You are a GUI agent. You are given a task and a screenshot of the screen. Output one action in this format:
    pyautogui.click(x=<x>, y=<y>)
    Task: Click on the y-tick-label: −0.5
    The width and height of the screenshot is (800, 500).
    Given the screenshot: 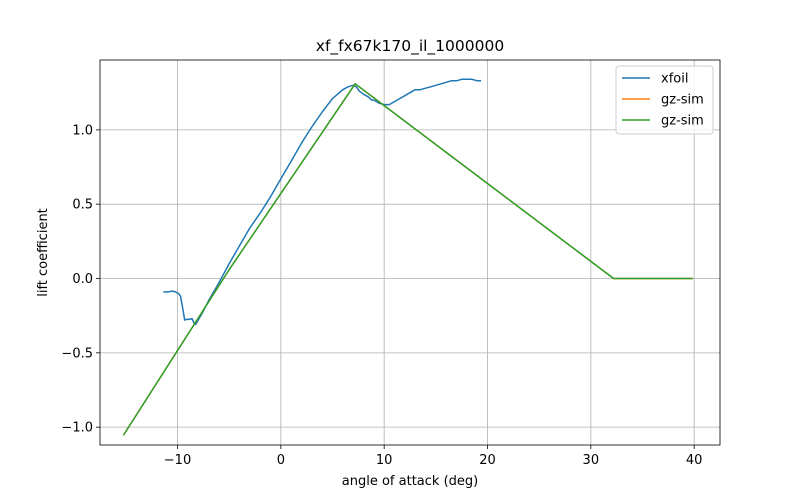 What is the action you would take?
    pyautogui.click(x=77, y=353)
    